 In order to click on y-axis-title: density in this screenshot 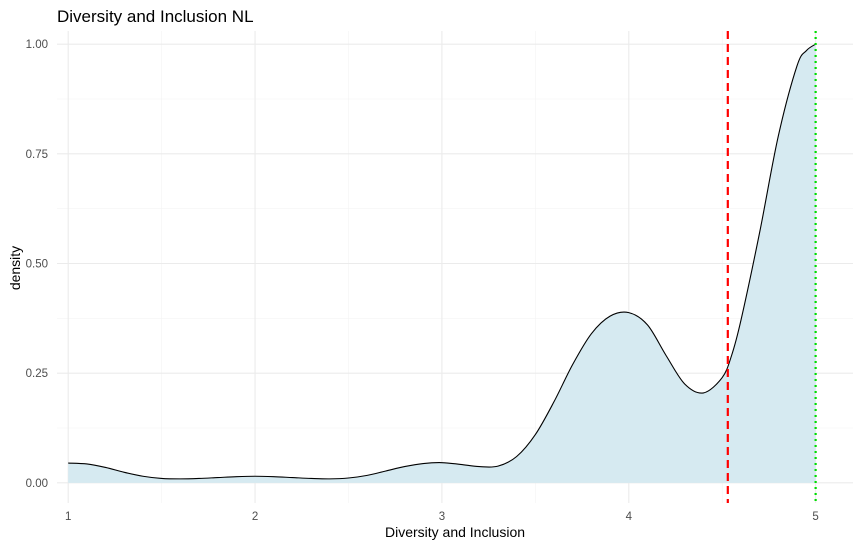, I will do `click(15, 268)`.